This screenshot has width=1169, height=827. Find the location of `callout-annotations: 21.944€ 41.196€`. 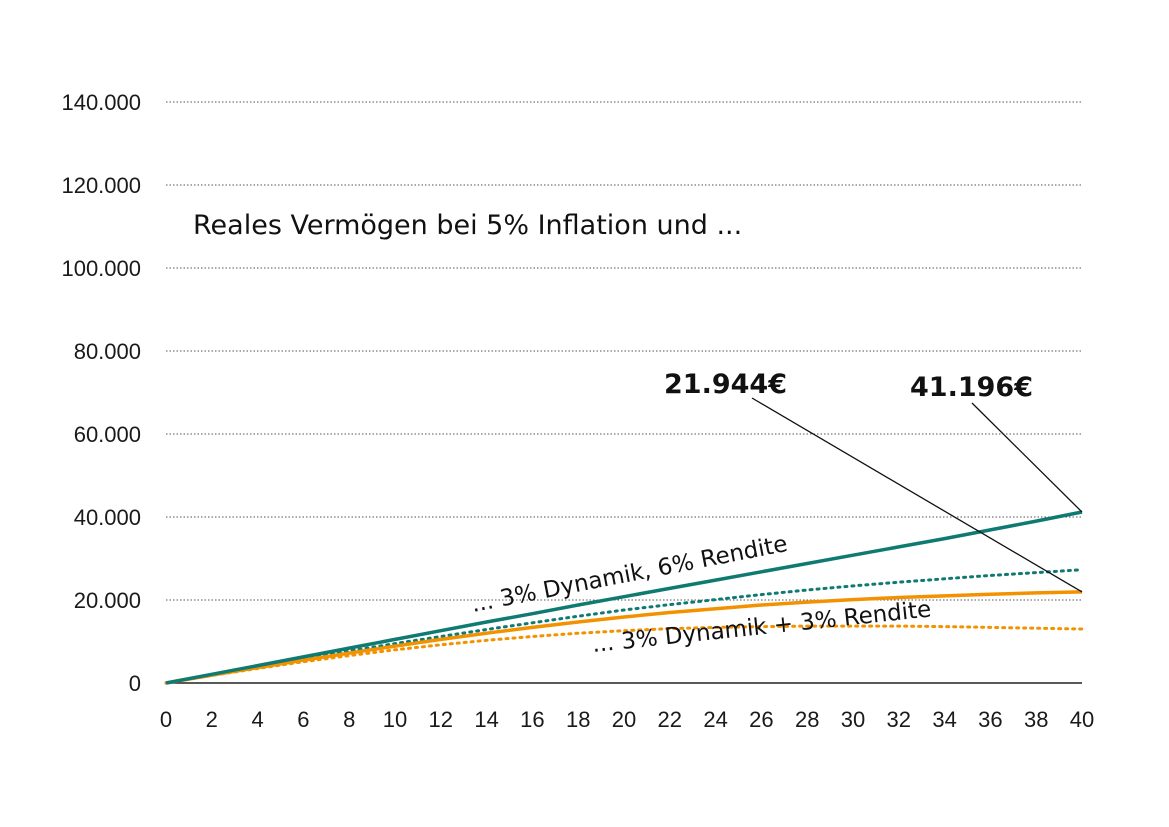

callout-annotations: 21.944€ 41.196€ is located at coordinates (873, 481).